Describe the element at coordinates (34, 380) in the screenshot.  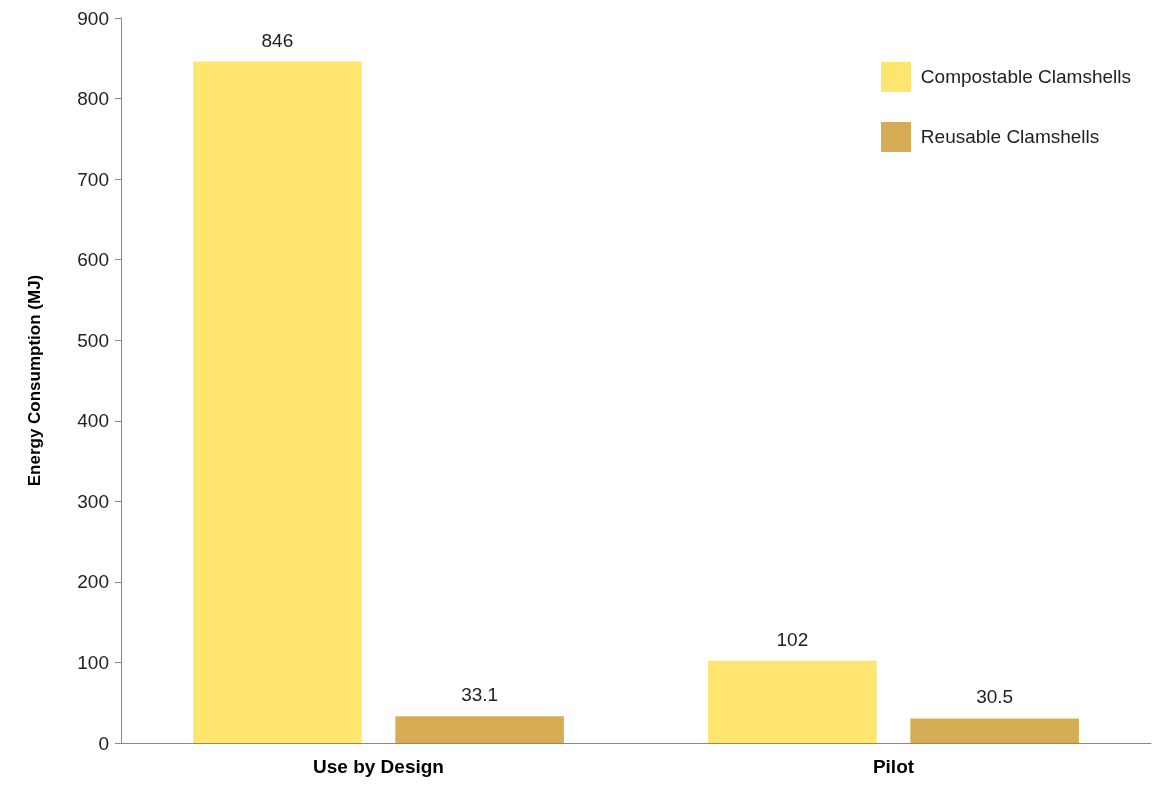
I see `y-axis-title: Energy Consumption (MJ)` at that location.